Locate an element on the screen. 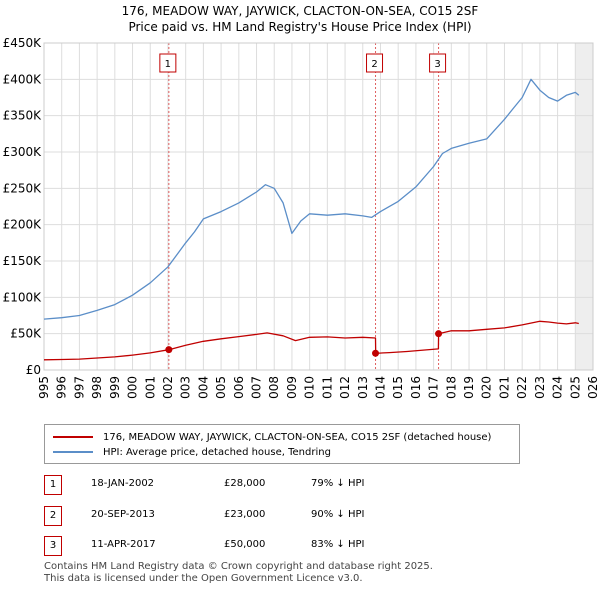  transaction-price: £28,000 is located at coordinates (245, 483).